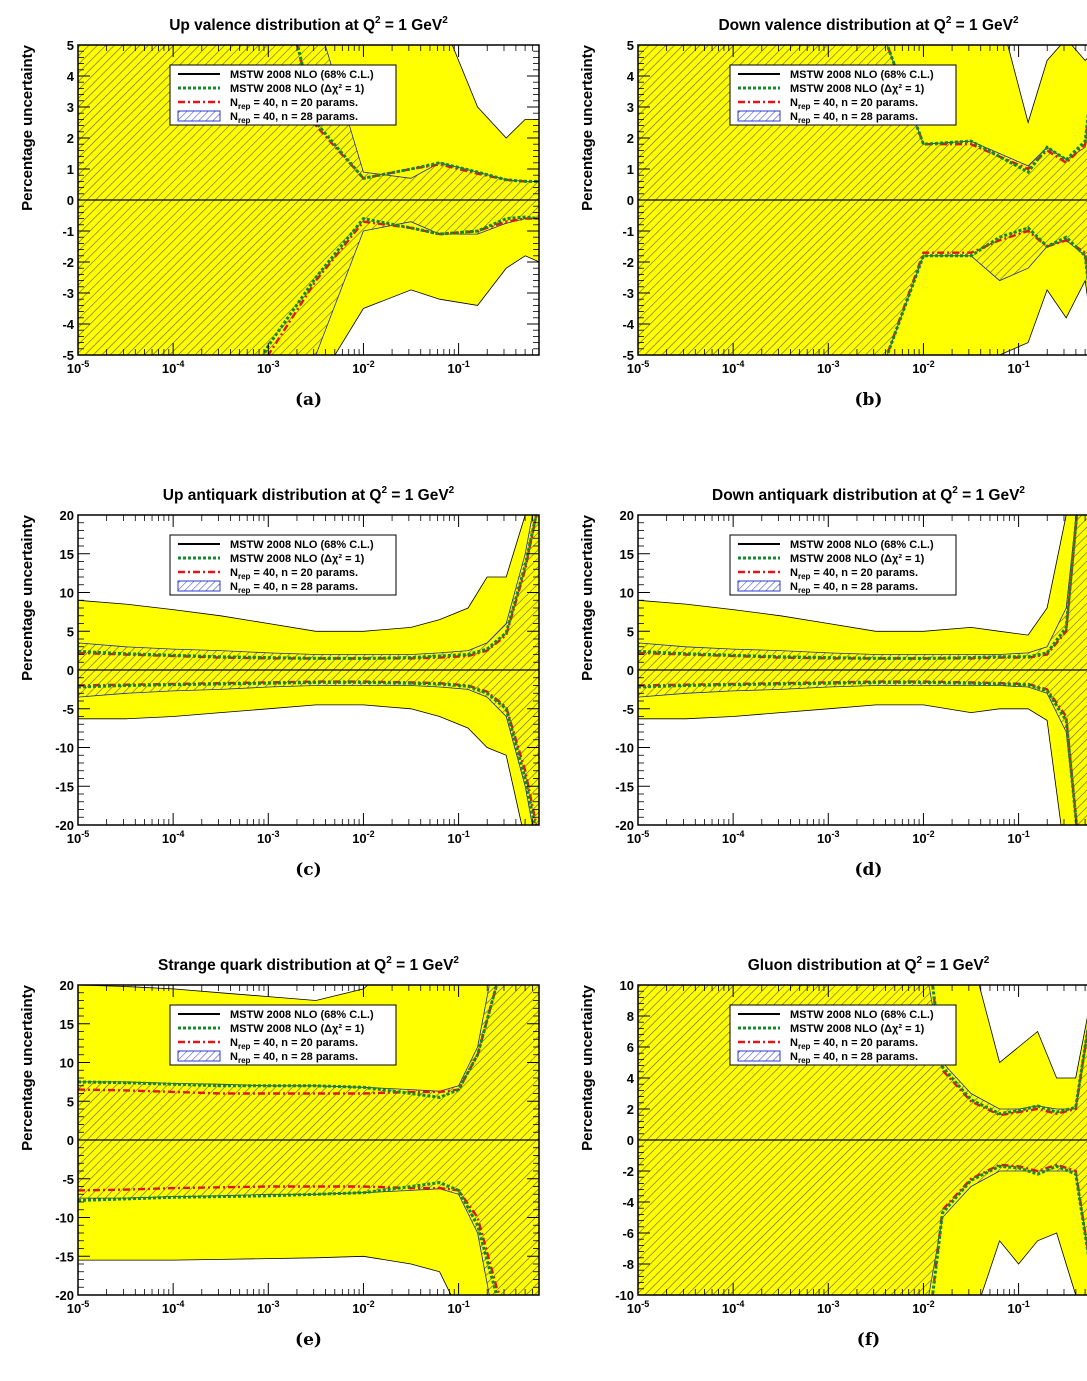 The width and height of the screenshot is (1087, 1381). What do you see at coordinates (68, 262) in the screenshot?
I see `y-tick-label: -2` at bounding box center [68, 262].